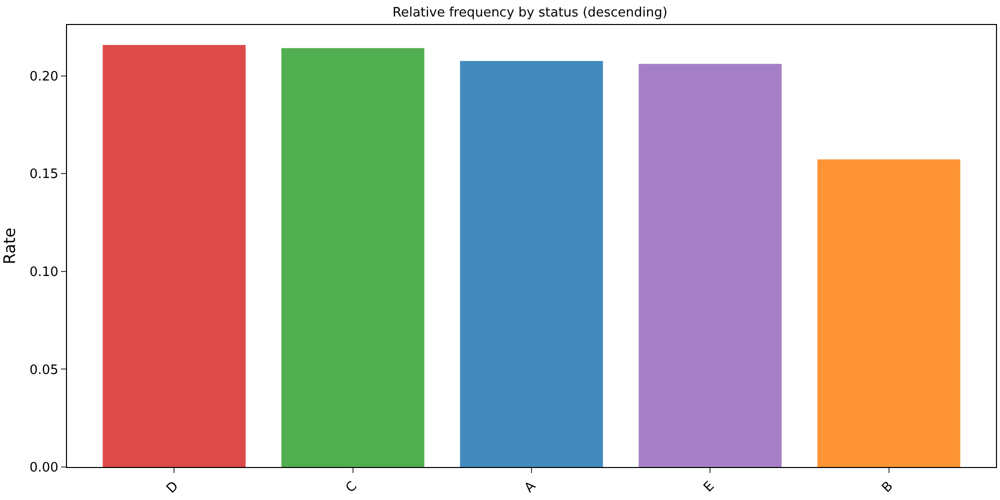 The height and width of the screenshot is (500, 1000). I want to click on y-tick-label: 0.20, so click(43, 76).